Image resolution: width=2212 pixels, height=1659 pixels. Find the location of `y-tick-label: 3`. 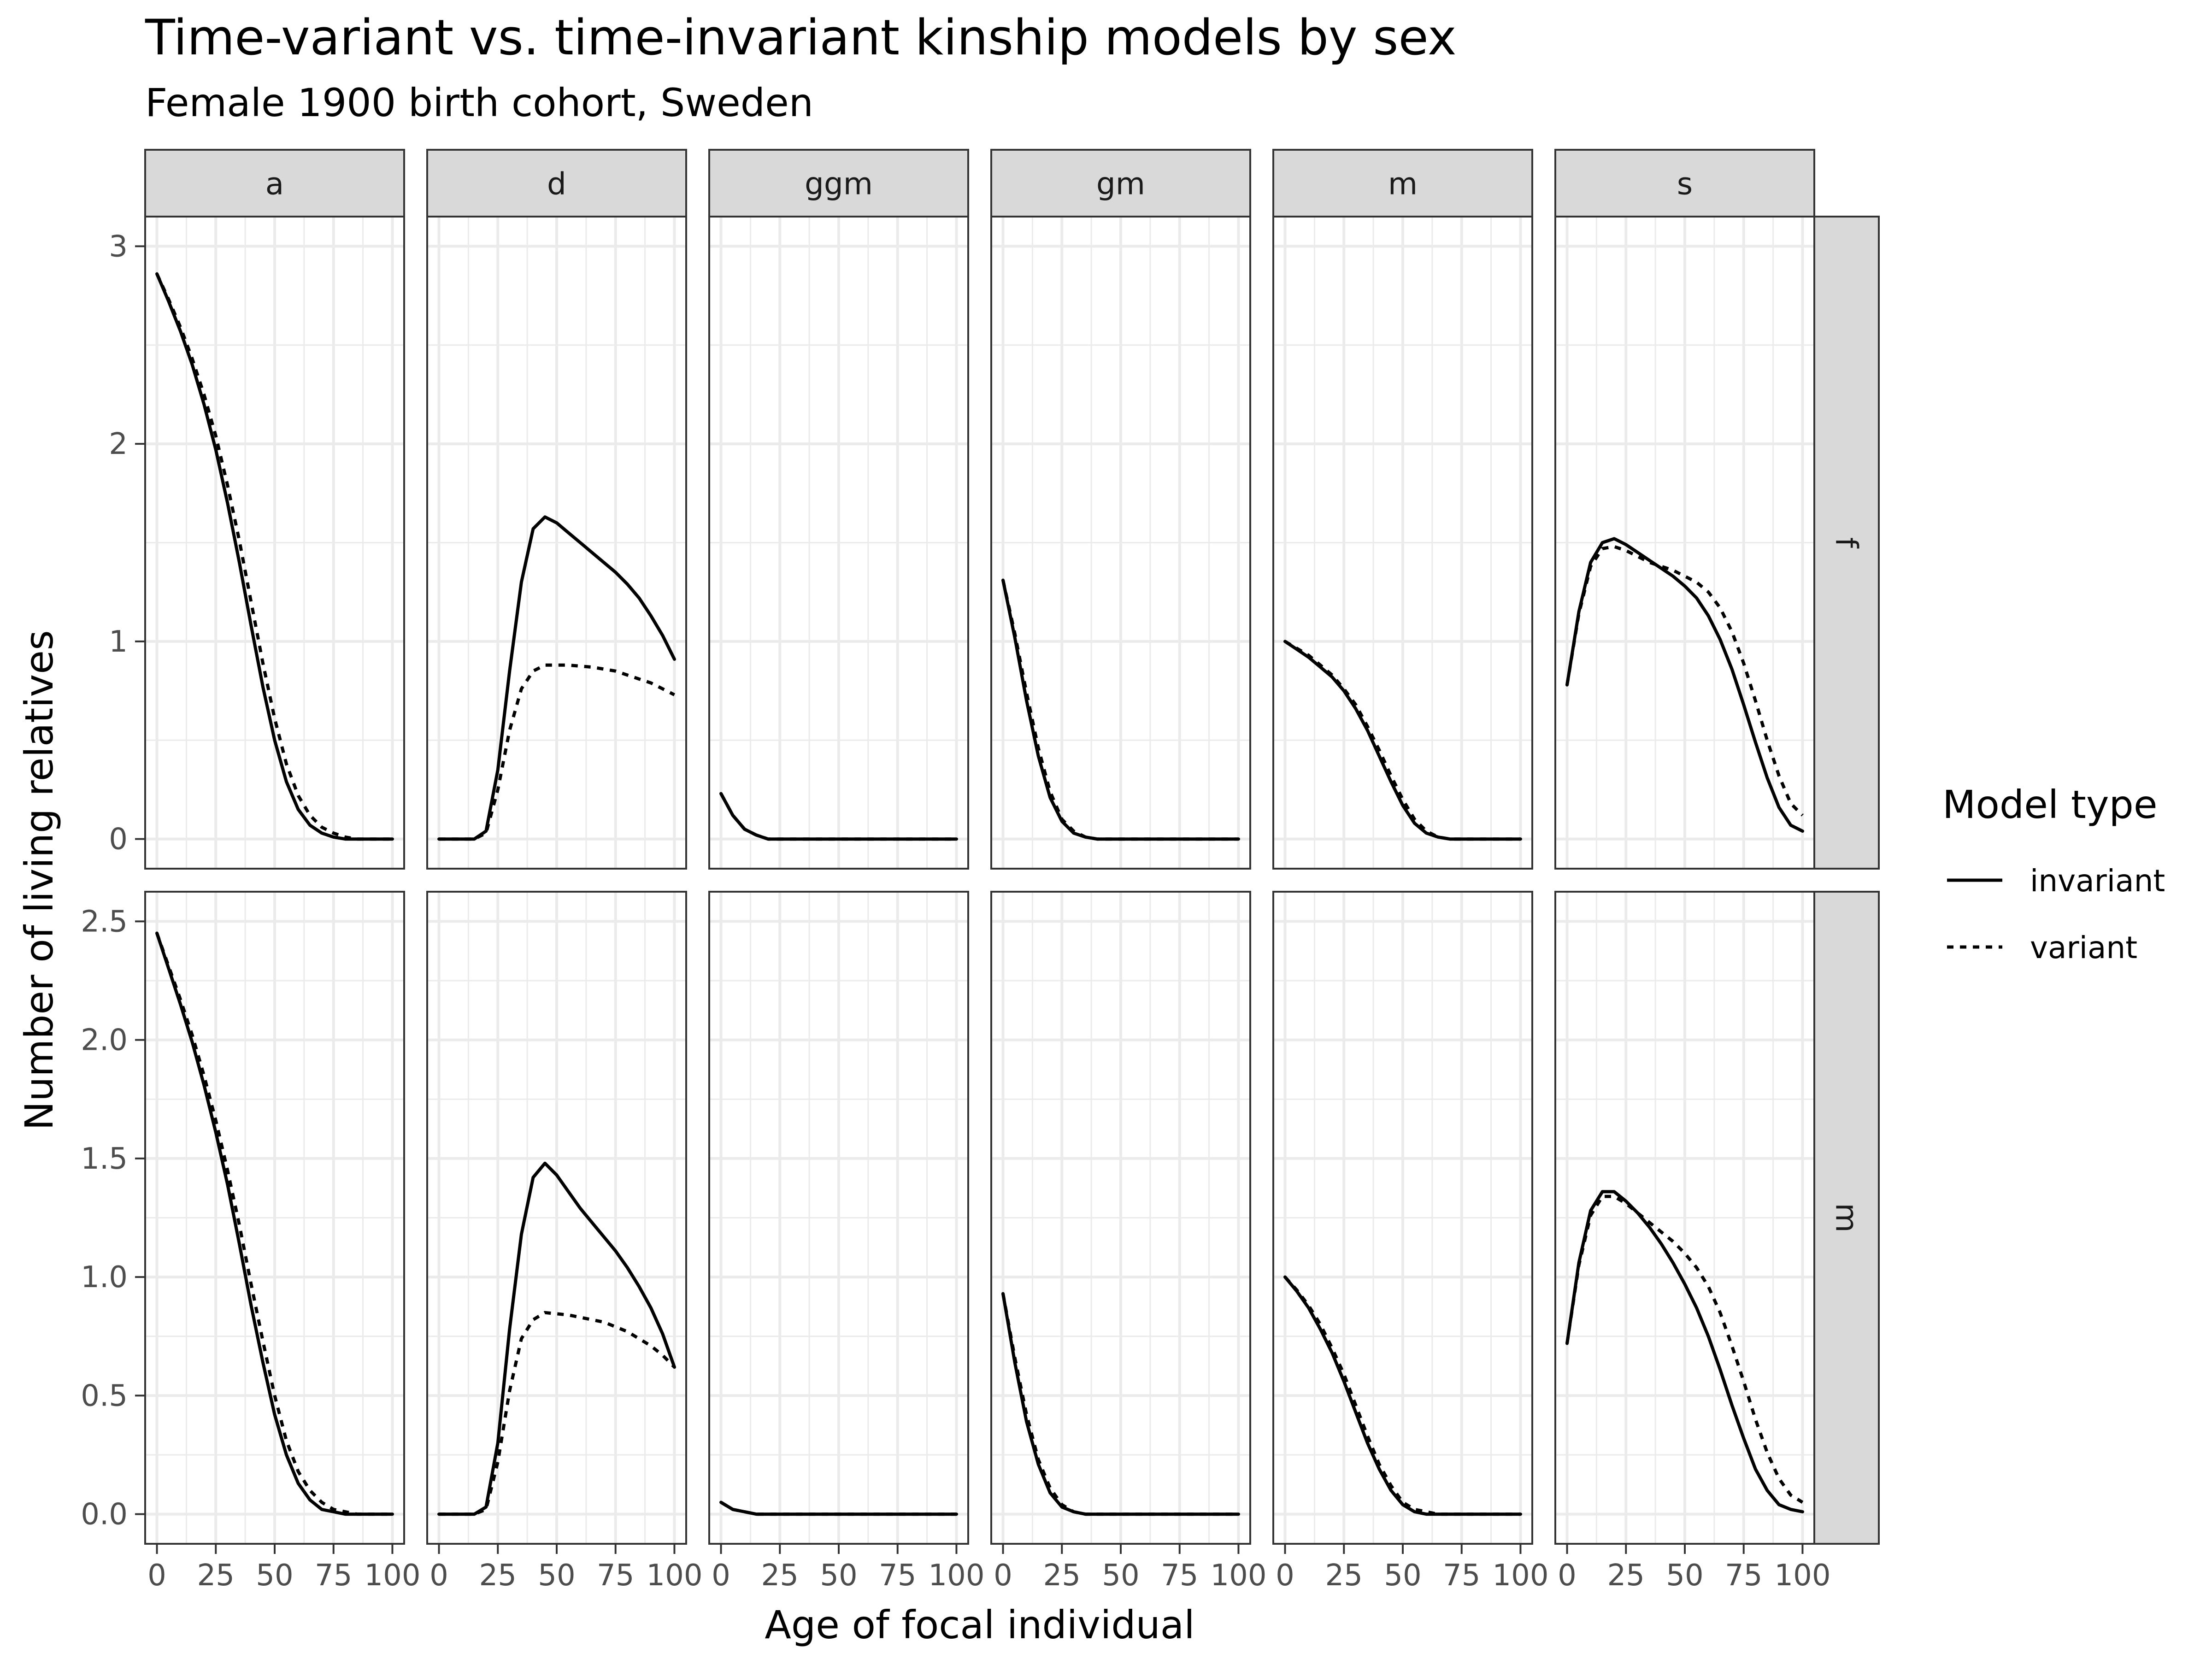

y-tick-label: 3 is located at coordinates (118, 246).